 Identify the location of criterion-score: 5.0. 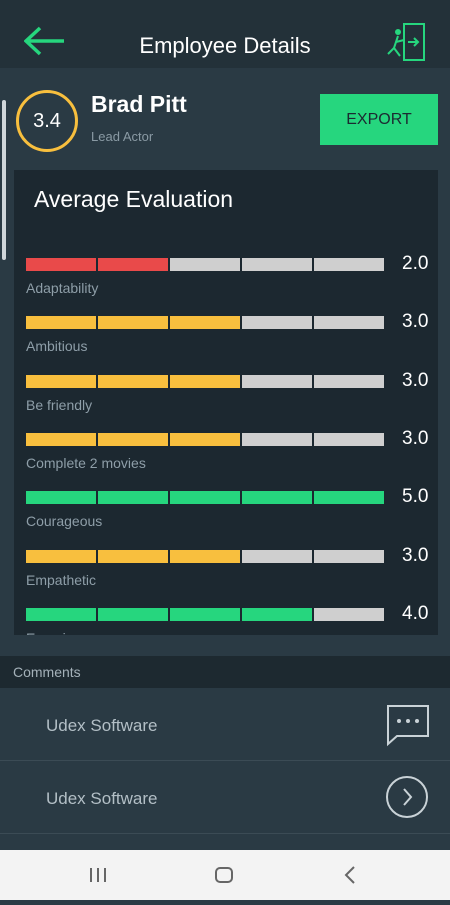
(415, 497).